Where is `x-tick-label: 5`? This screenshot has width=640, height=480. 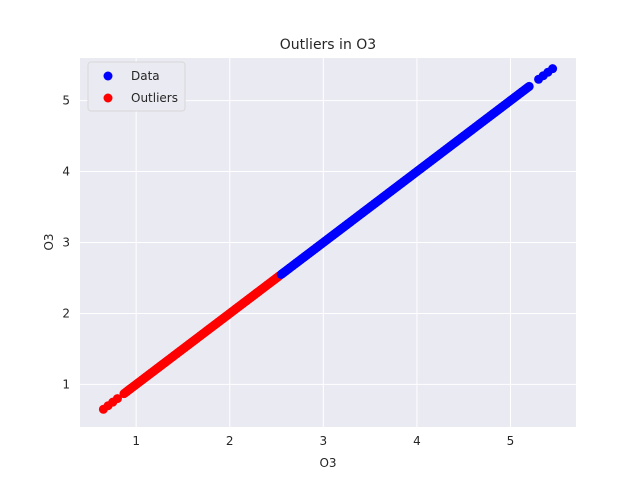 x-tick-label: 5 is located at coordinates (511, 441).